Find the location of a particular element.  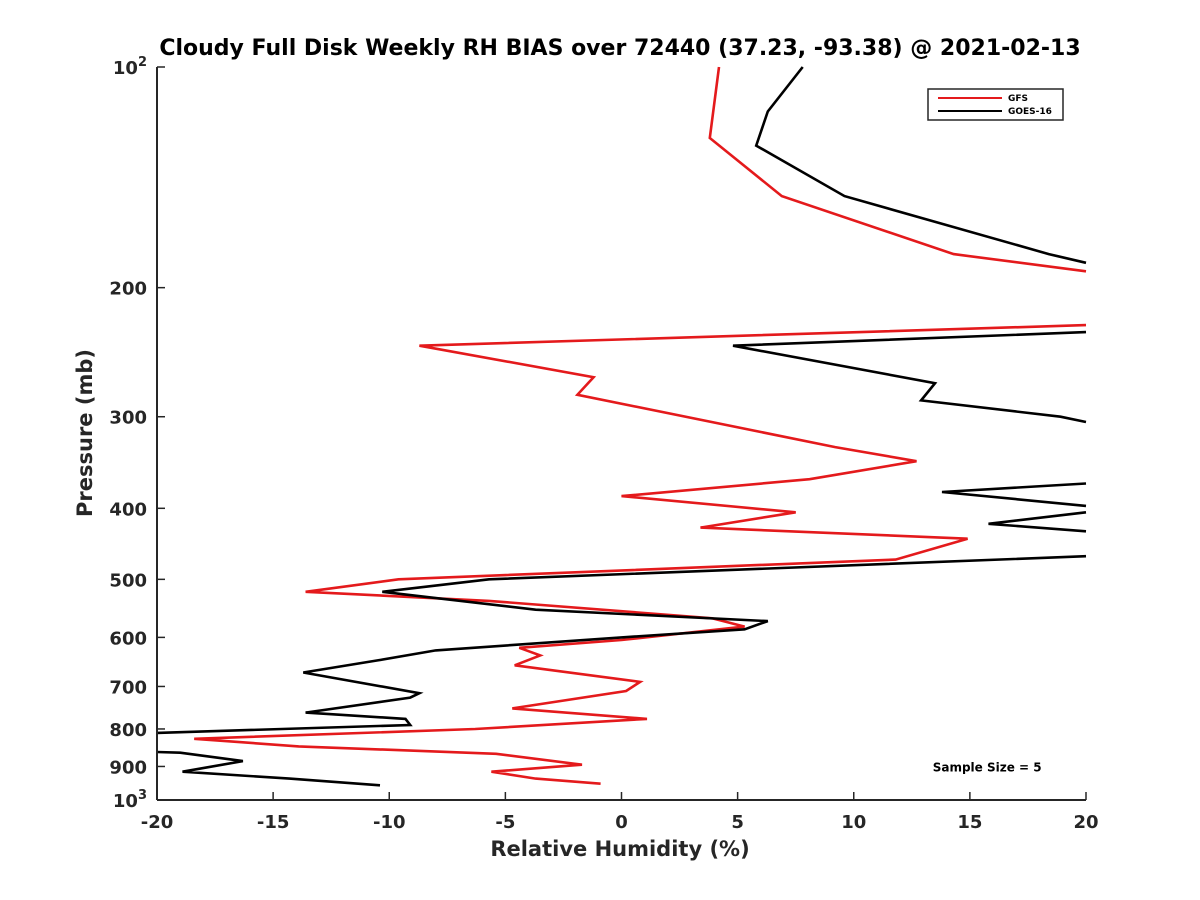

y-tick-label: 500 is located at coordinates (128, 580).